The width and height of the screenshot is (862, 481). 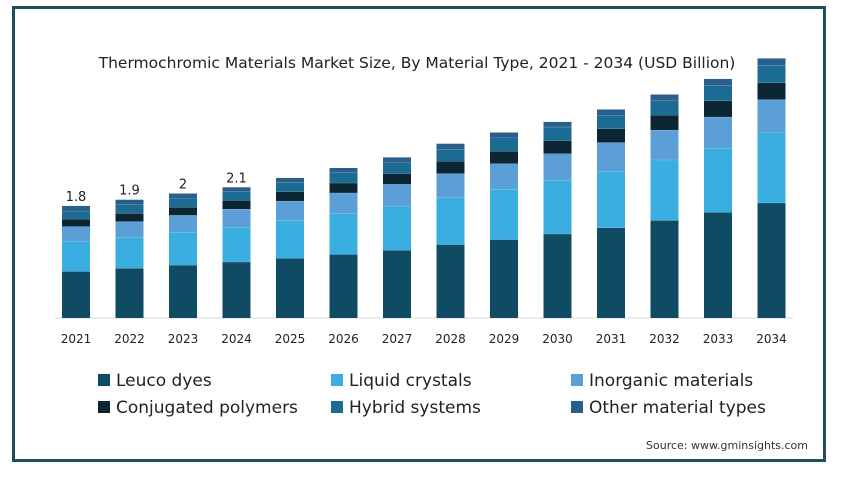 What do you see at coordinates (236, 289) in the screenshot?
I see `bar-segment-leuco-dyes-2024` at bounding box center [236, 289].